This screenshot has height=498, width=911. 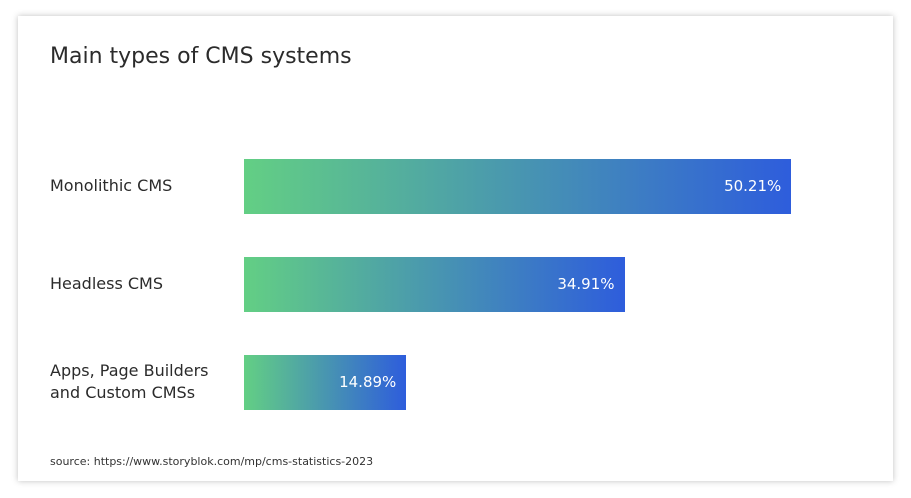 What do you see at coordinates (434, 284) in the screenshot?
I see `bar: 34.91%` at bounding box center [434, 284].